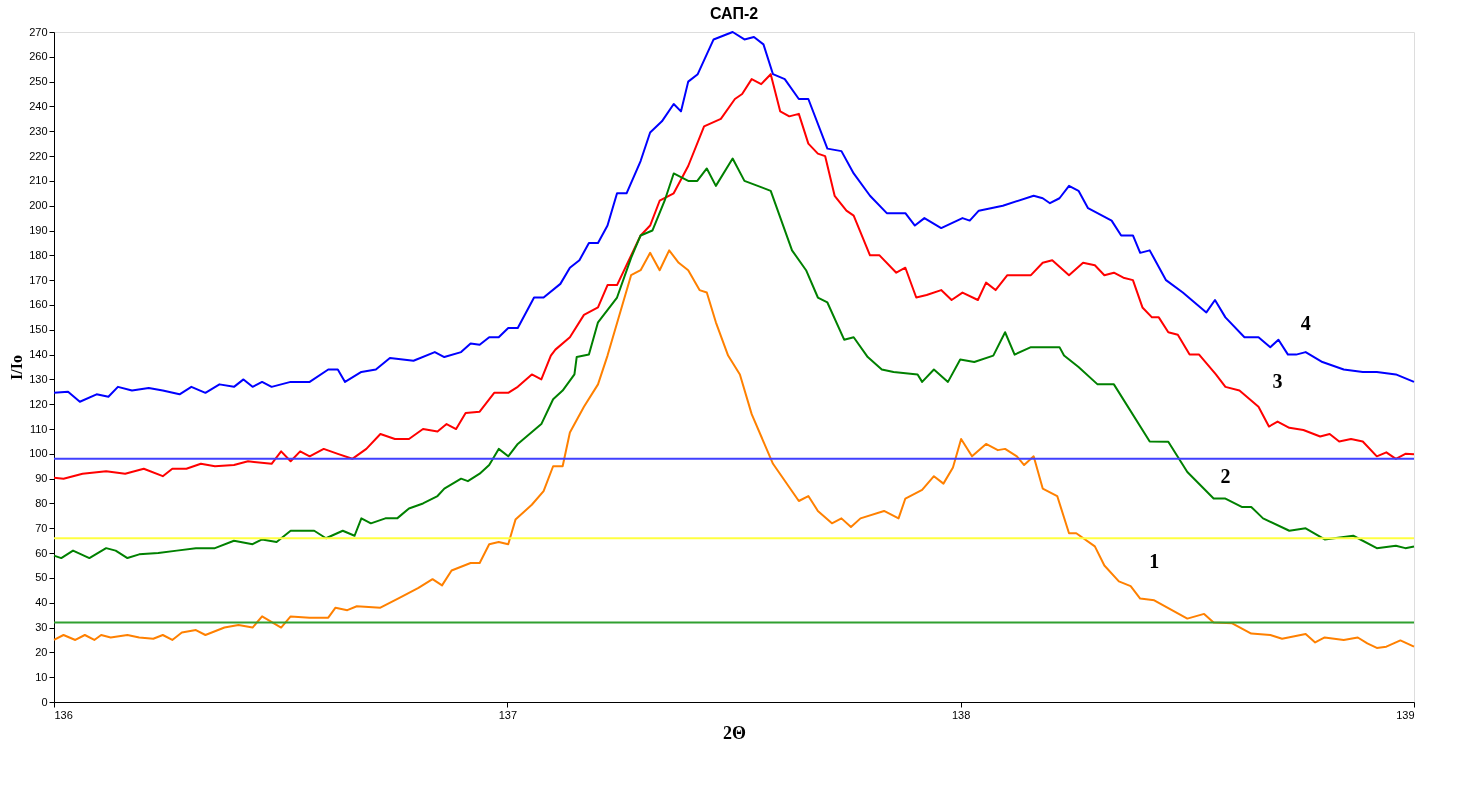 The height and width of the screenshot is (794, 1481). I want to click on y-tick-label: 220, so click(38, 155).